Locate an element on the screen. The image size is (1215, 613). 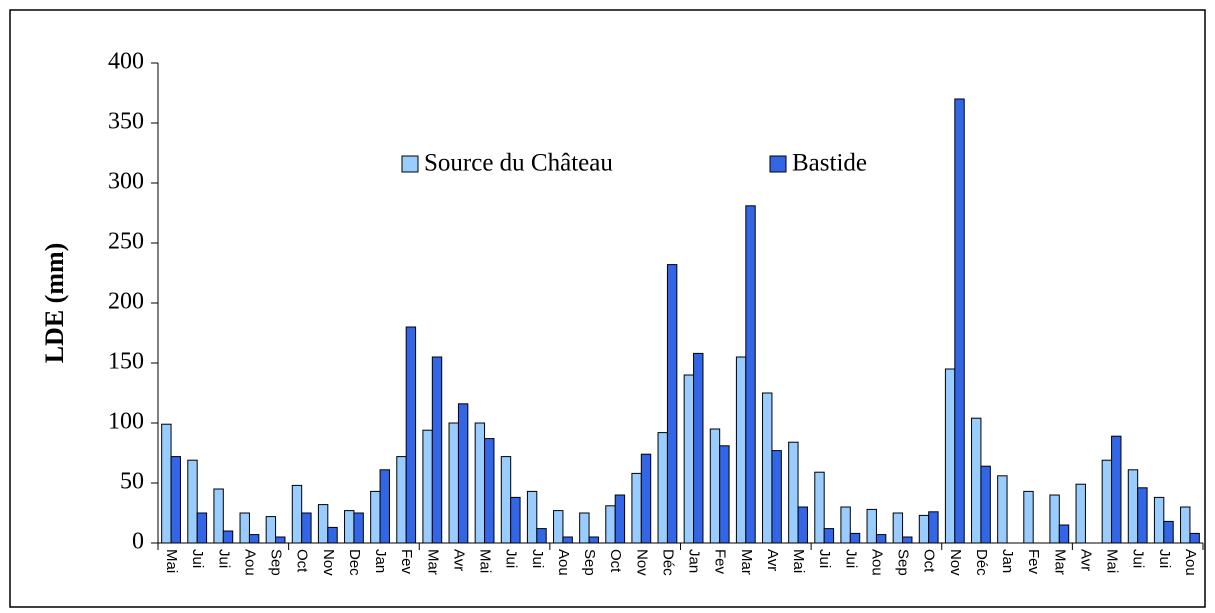
x-tick-label: Déc is located at coordinates (667, 562).